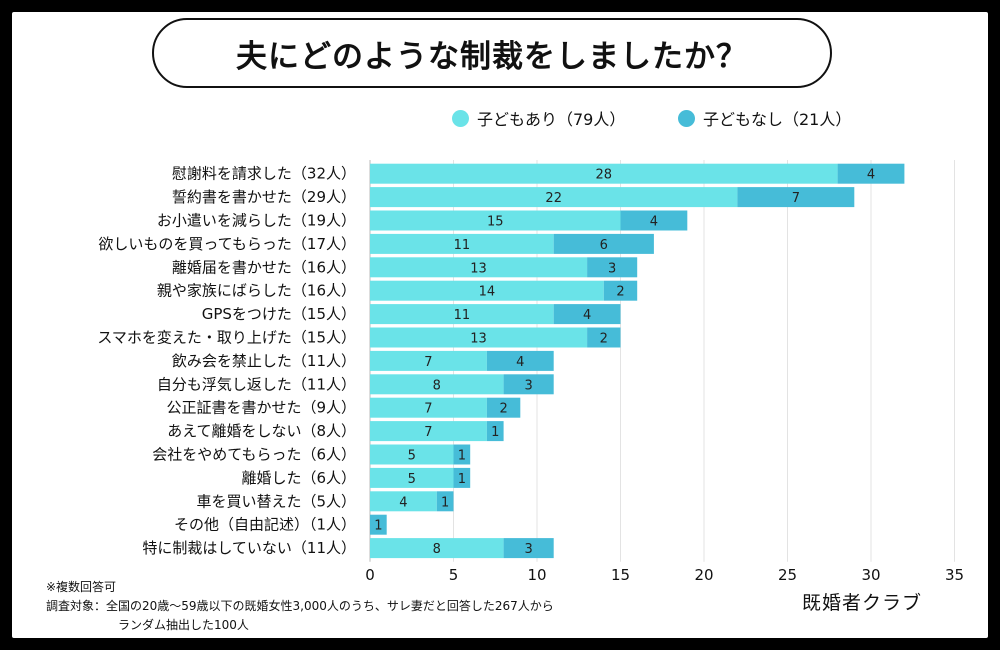 The width and height of the screenshot is (1000, 650). Describe the element at coordinates (454, 575) in the screenshot. I see `x-tick-label: 5` at that location.